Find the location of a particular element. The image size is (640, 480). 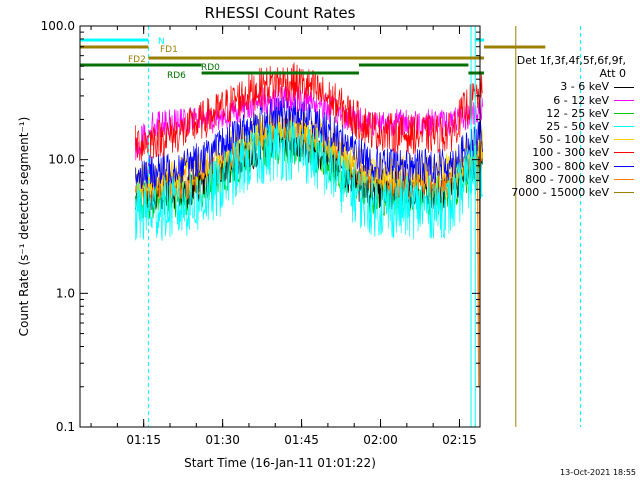

legend-item: 50 - 100 keV is located at coordinates (559, 139).